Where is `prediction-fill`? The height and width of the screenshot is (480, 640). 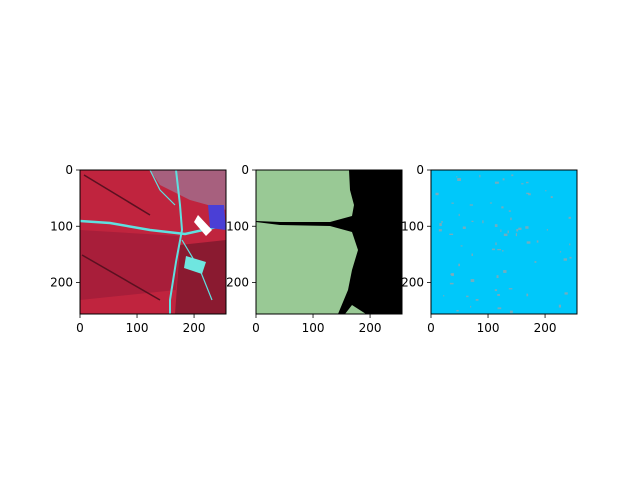
prediction-fill is located at coordinates (504, 242).